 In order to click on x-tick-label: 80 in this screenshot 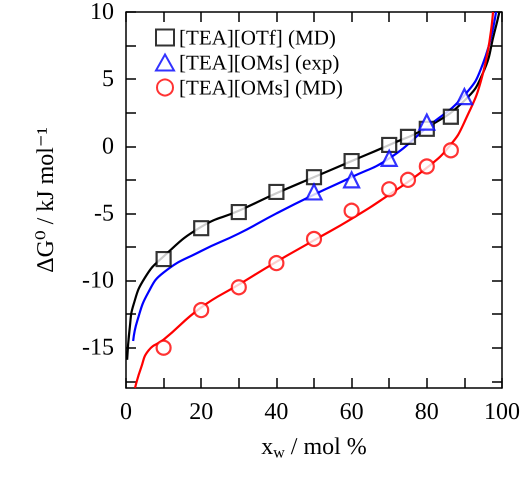, I will do `click(426, 412)`.